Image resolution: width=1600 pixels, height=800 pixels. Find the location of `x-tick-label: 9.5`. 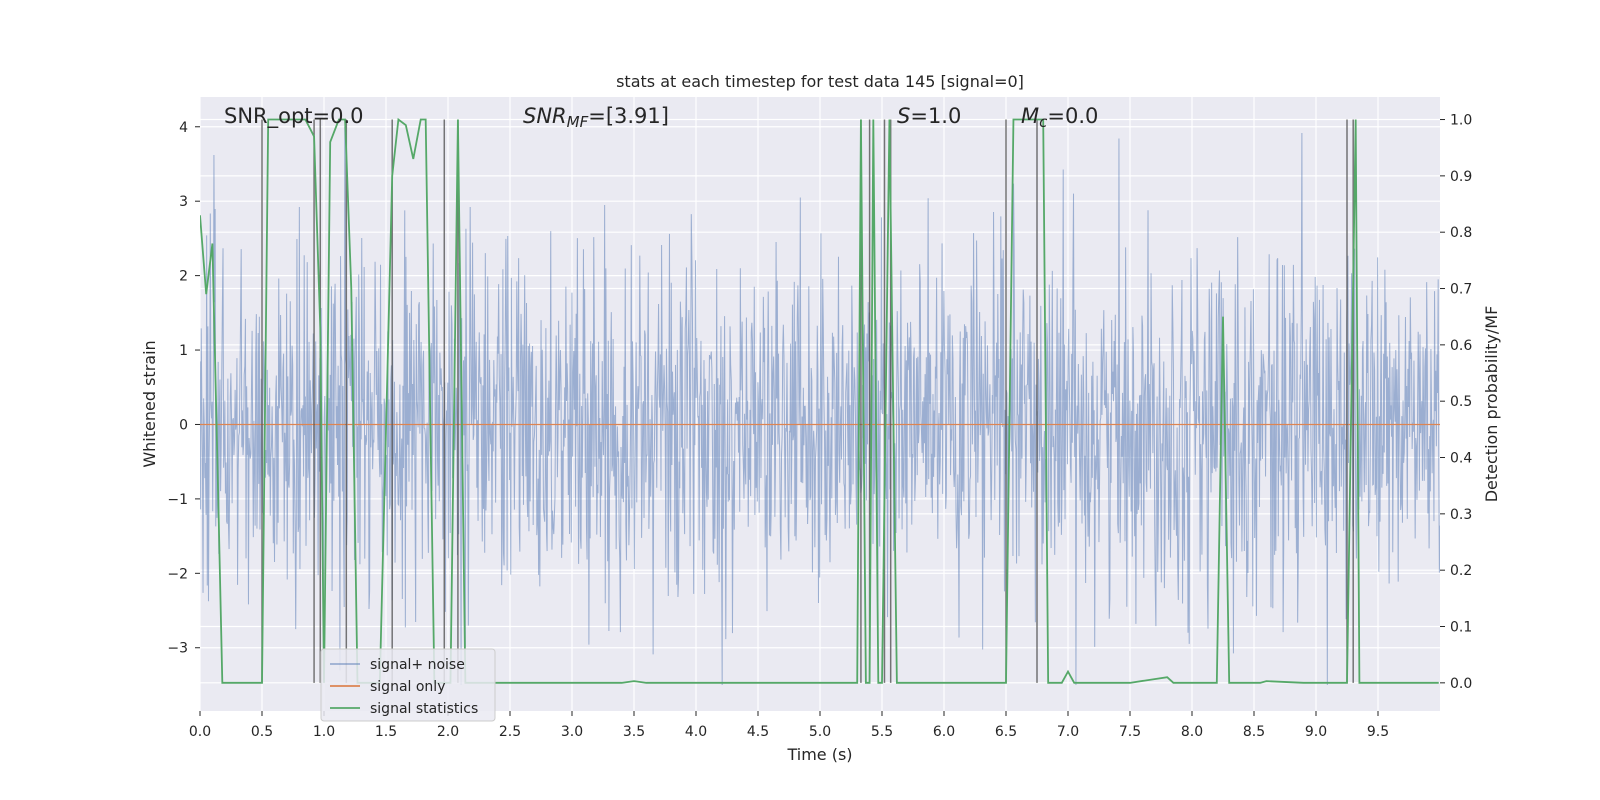

x-tick-label: 9.5 is located at coordinates (1378, 732).